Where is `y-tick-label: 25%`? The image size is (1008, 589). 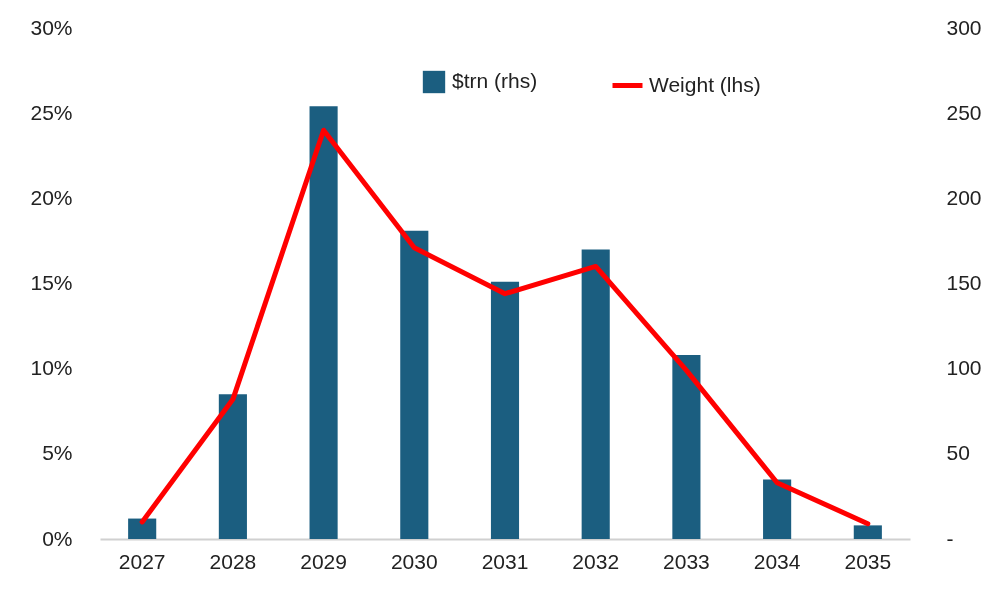 y-tick-label: 25% is located at coordinates (51, 112).